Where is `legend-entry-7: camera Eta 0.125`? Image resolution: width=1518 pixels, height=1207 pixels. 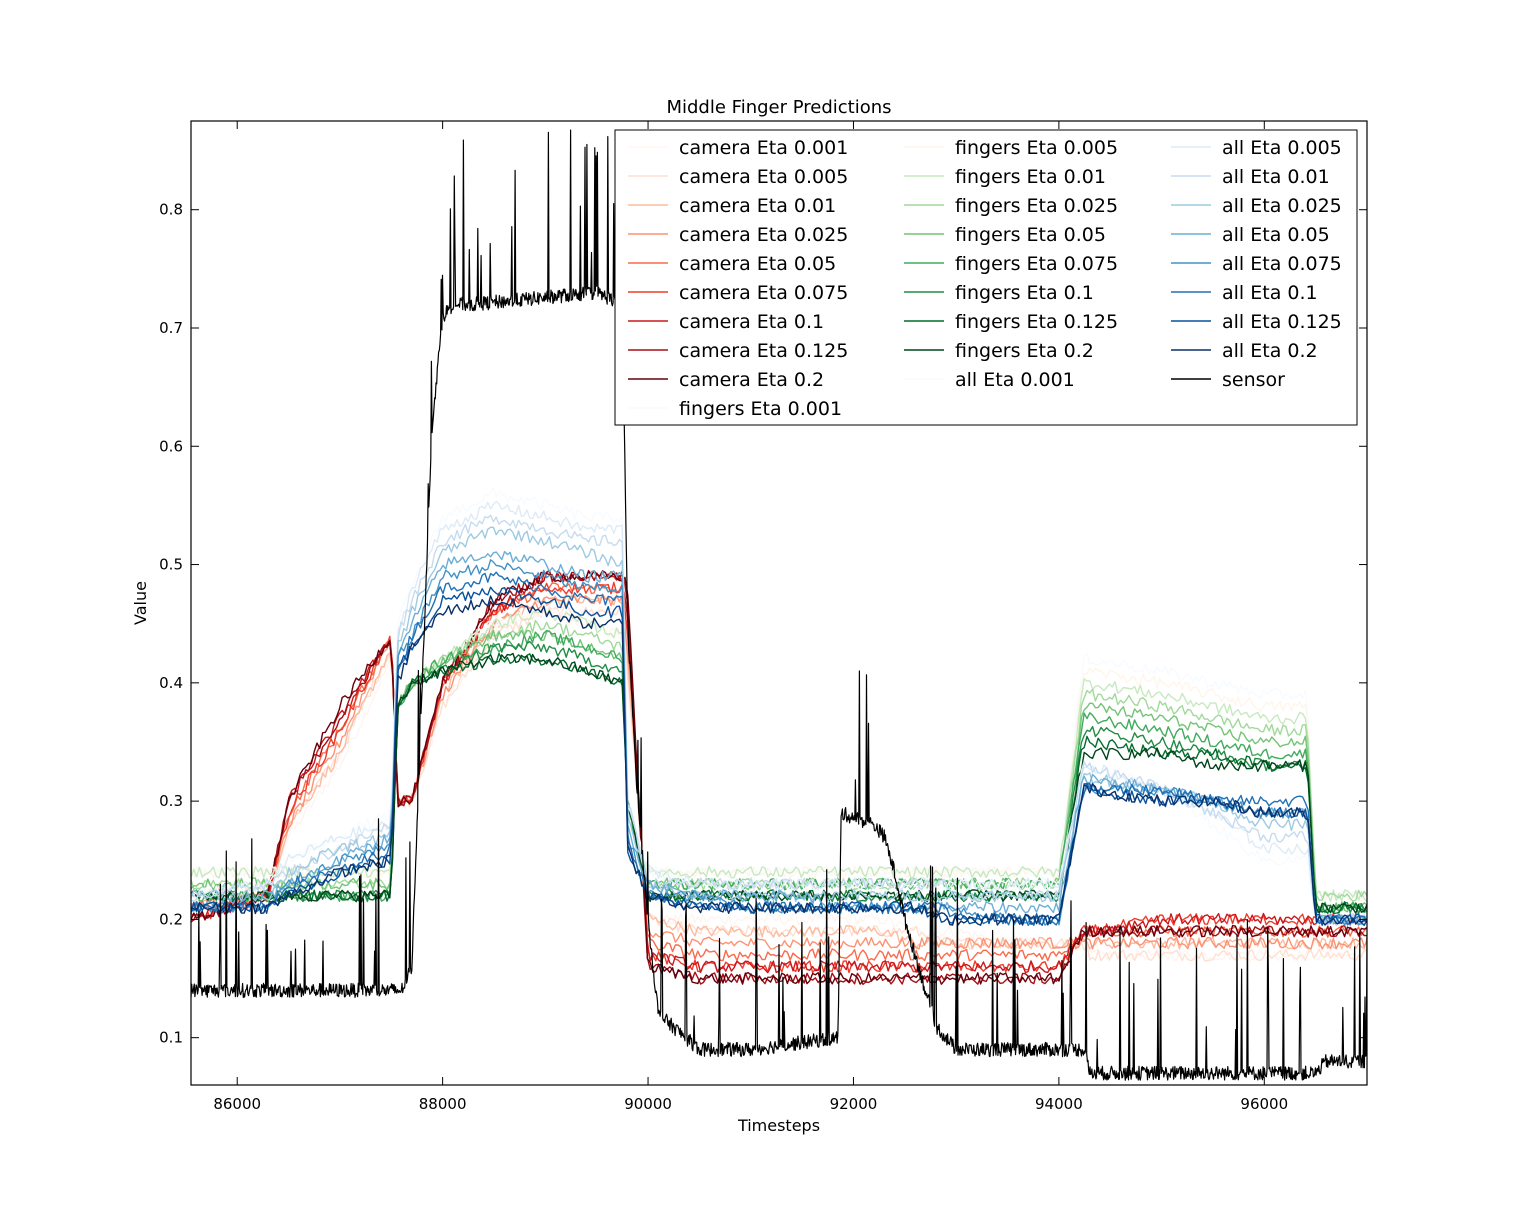
legend-entry-7: camera Eta 0.125 is located at coordinates (763, 351).